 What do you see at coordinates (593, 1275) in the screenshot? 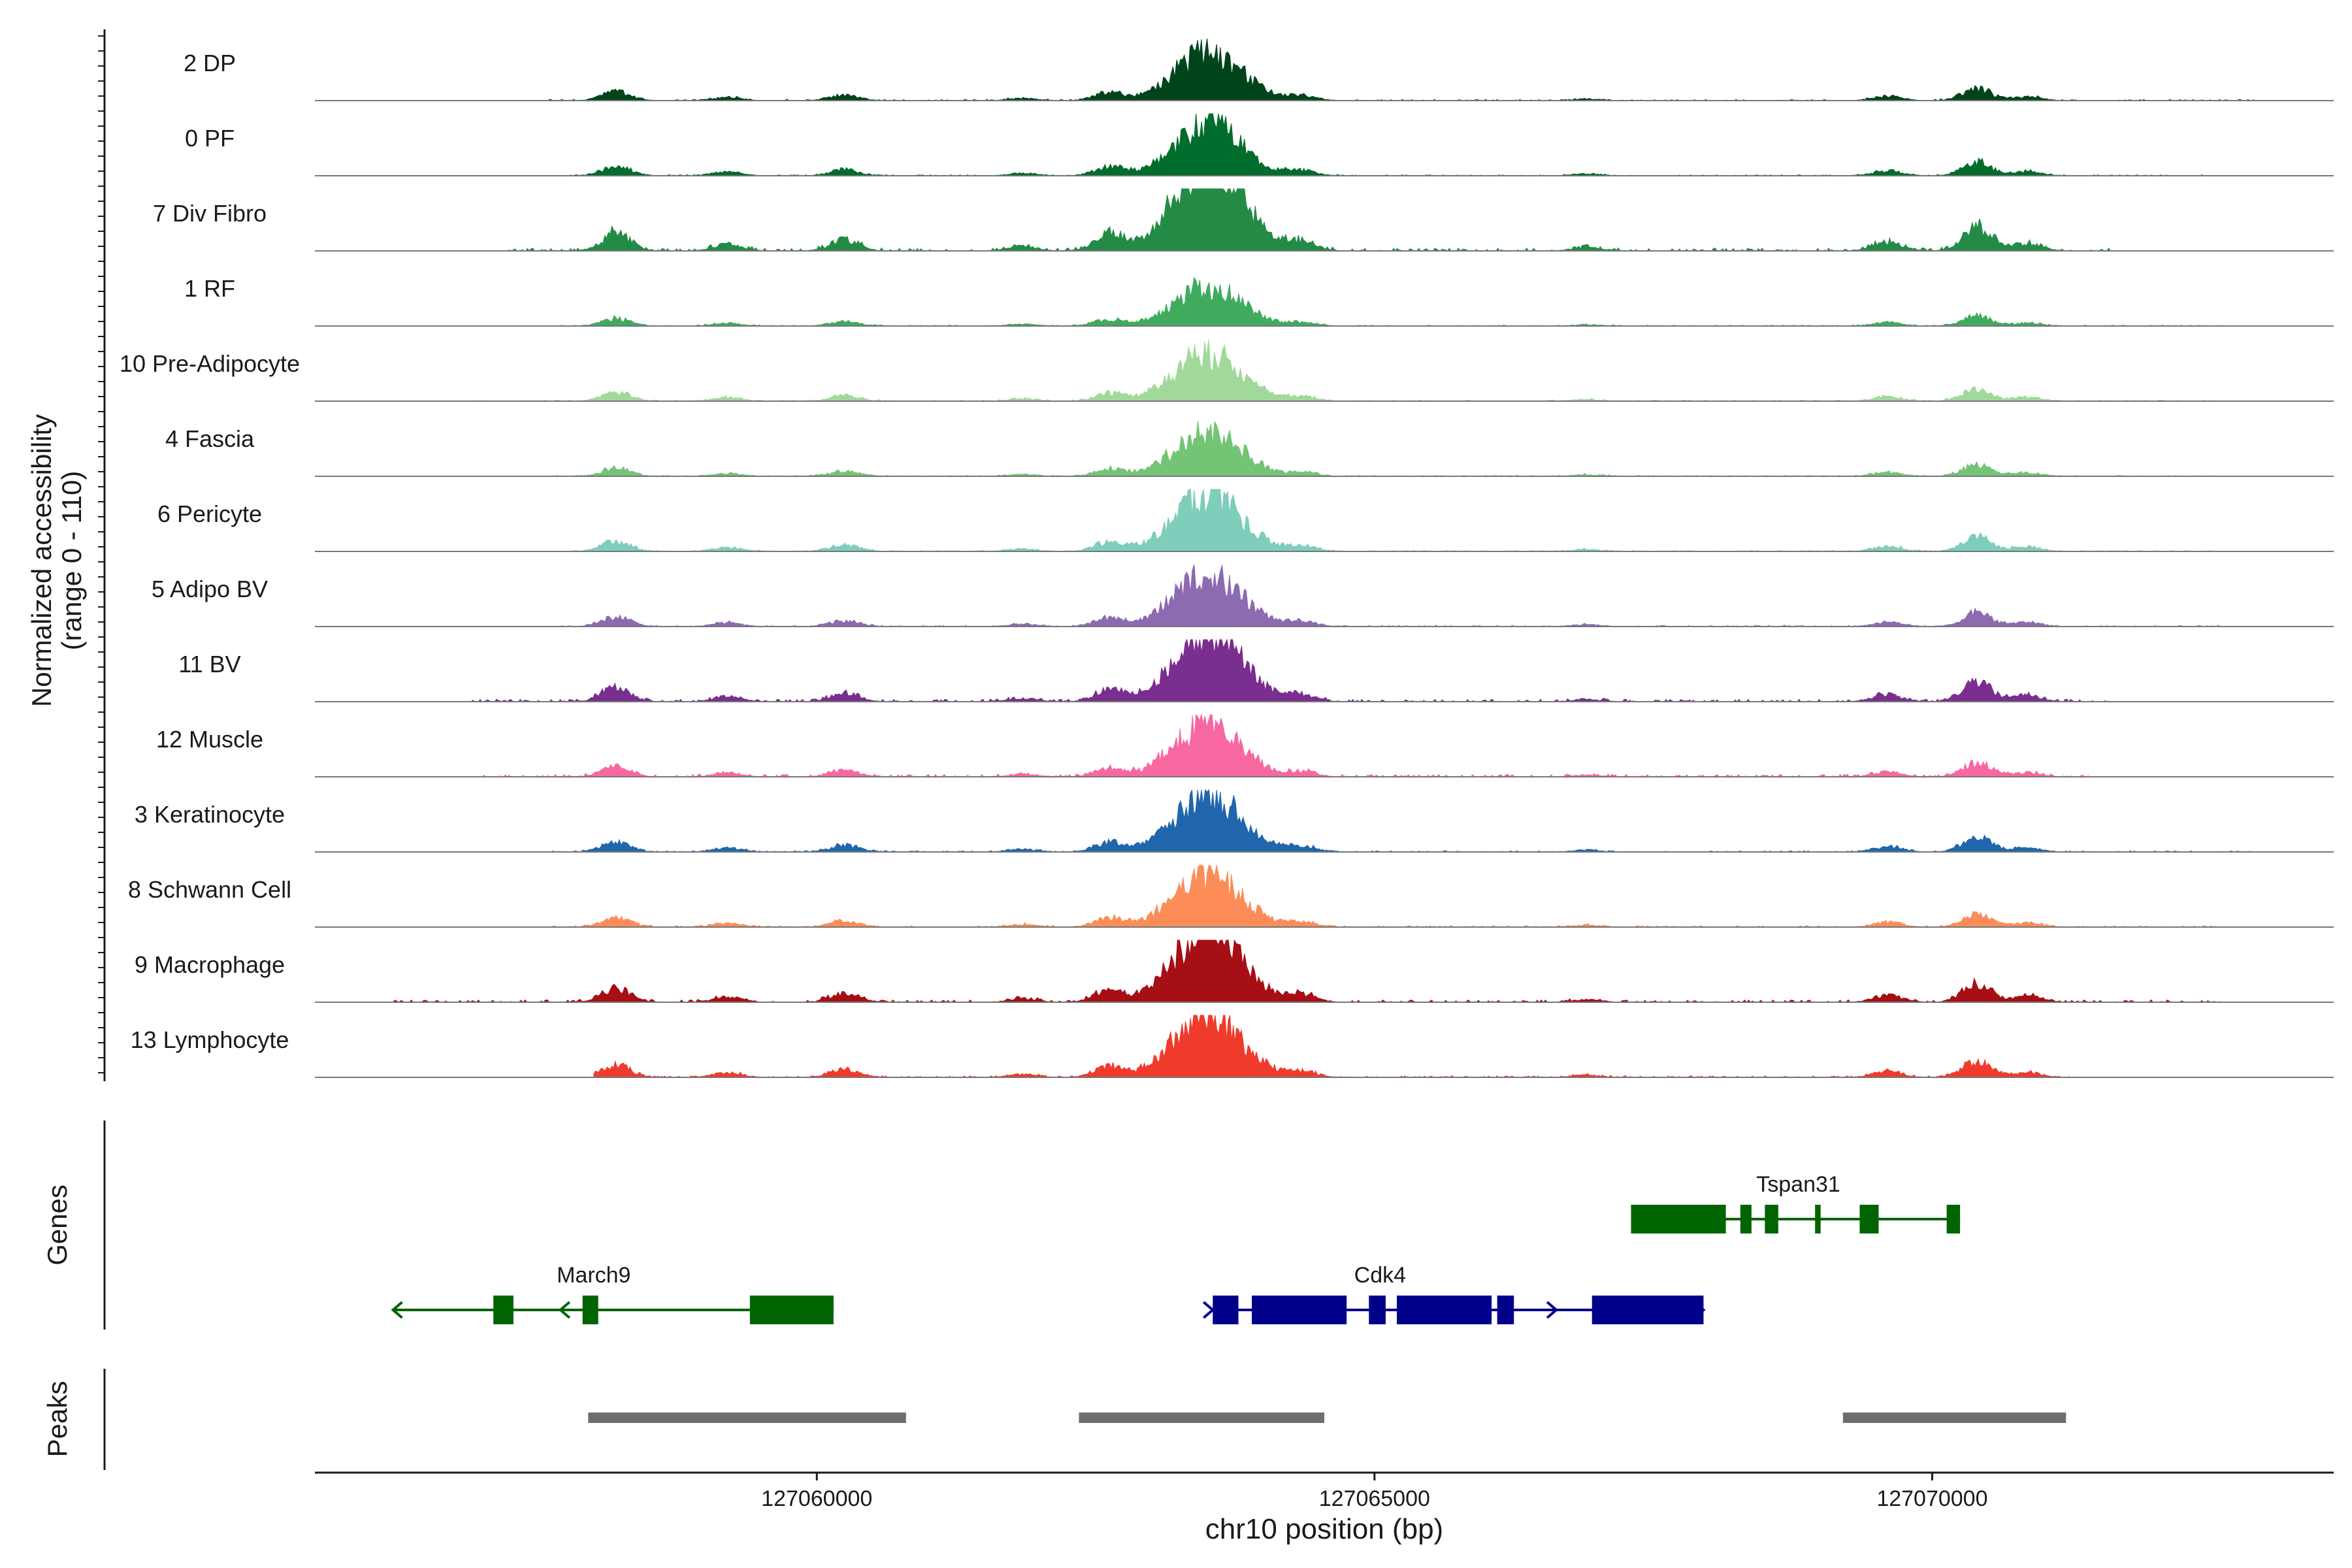
I see `gene-label: March9` at bounding box center [593, 1275].